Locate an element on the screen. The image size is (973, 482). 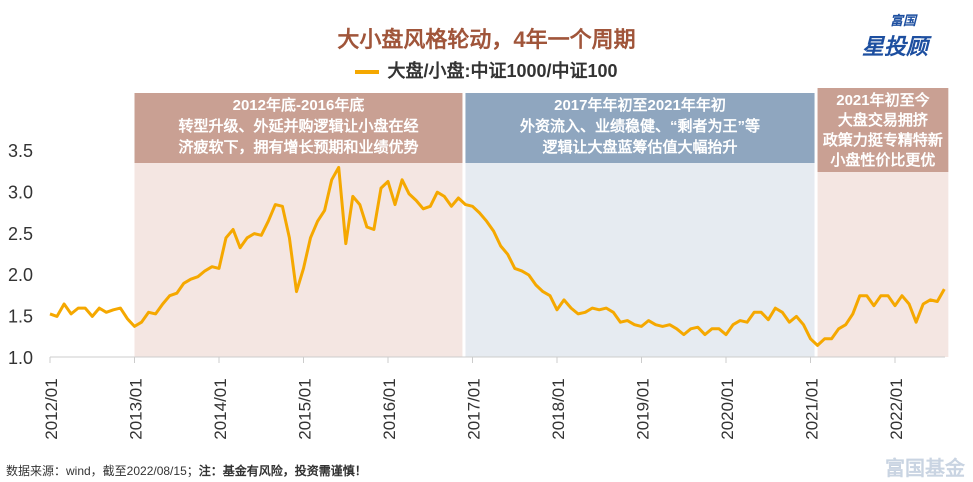
y-tick-label: 3.5 is located at coordinates (20, 151).